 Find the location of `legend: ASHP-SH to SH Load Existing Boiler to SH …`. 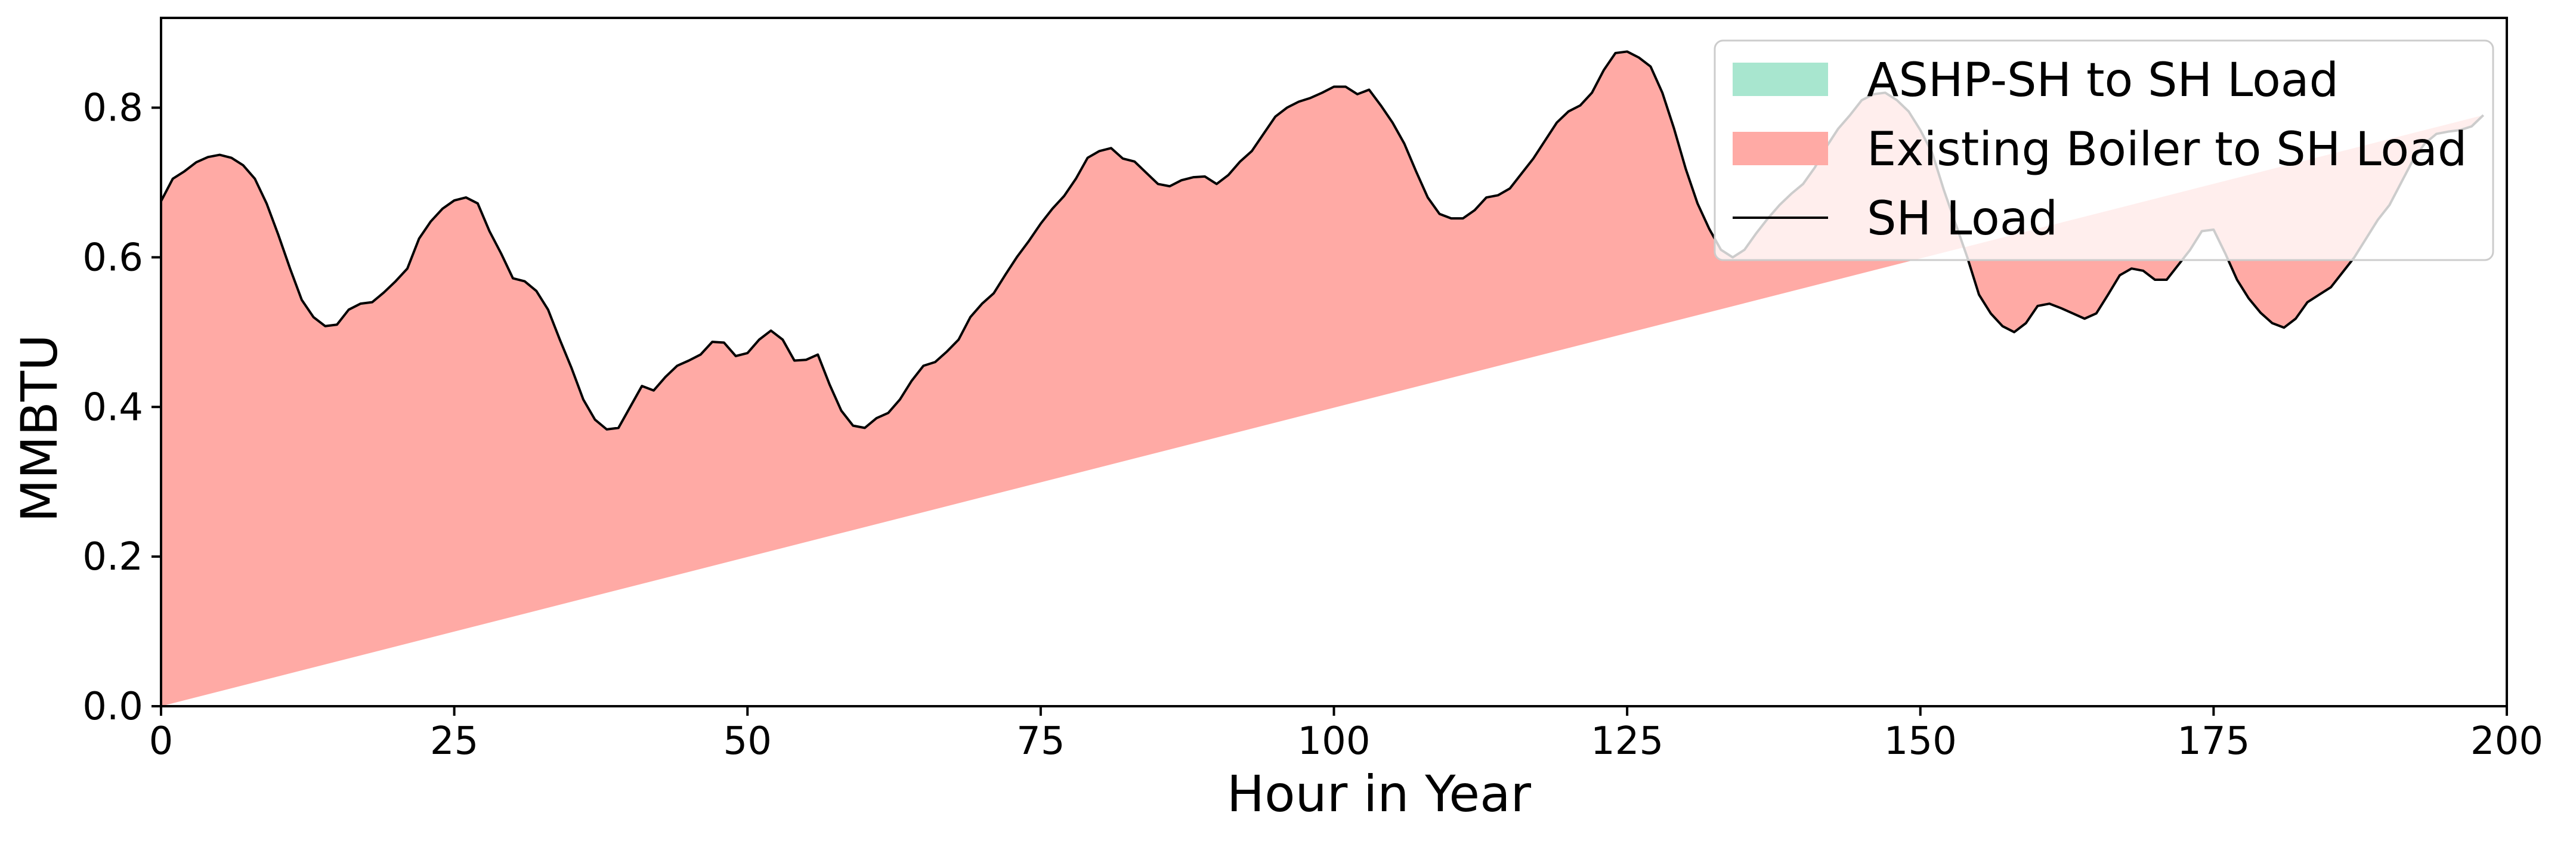

legend: ASHP-SH to SH Load Existing Boiler to SH … is located at coordinates (2104, 150).